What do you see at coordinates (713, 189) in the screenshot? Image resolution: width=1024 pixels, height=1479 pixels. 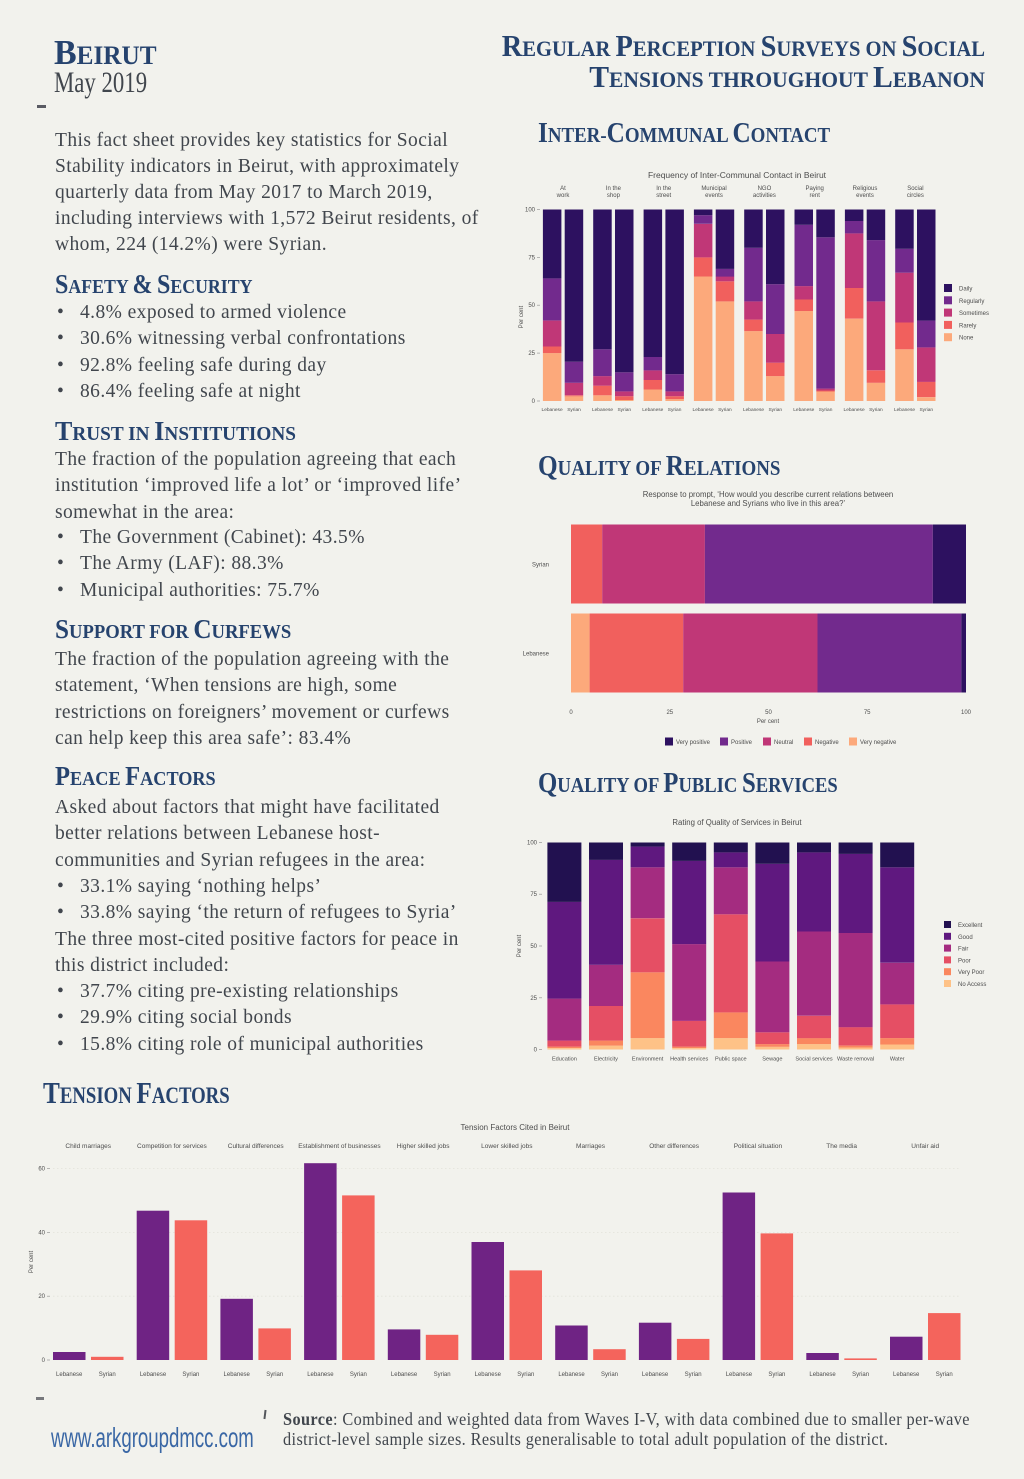 I see `svg-text: Municipal` at bounding box center [713, 189].